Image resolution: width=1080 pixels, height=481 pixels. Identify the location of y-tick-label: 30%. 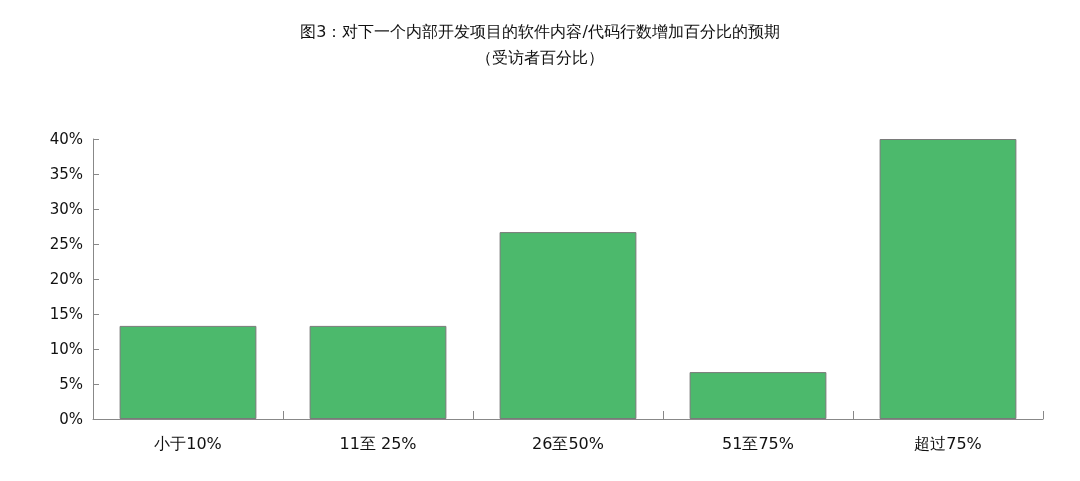
(66, 209).